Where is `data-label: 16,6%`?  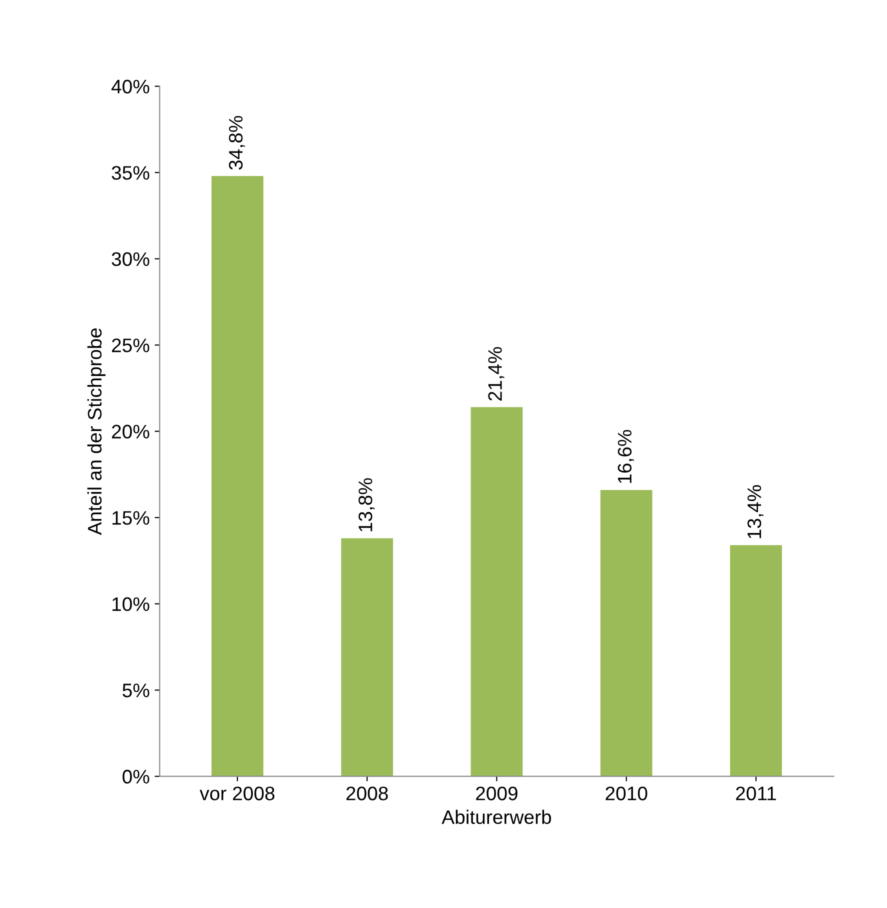 data-label: 16,6% is located at coordinates (626, 456).